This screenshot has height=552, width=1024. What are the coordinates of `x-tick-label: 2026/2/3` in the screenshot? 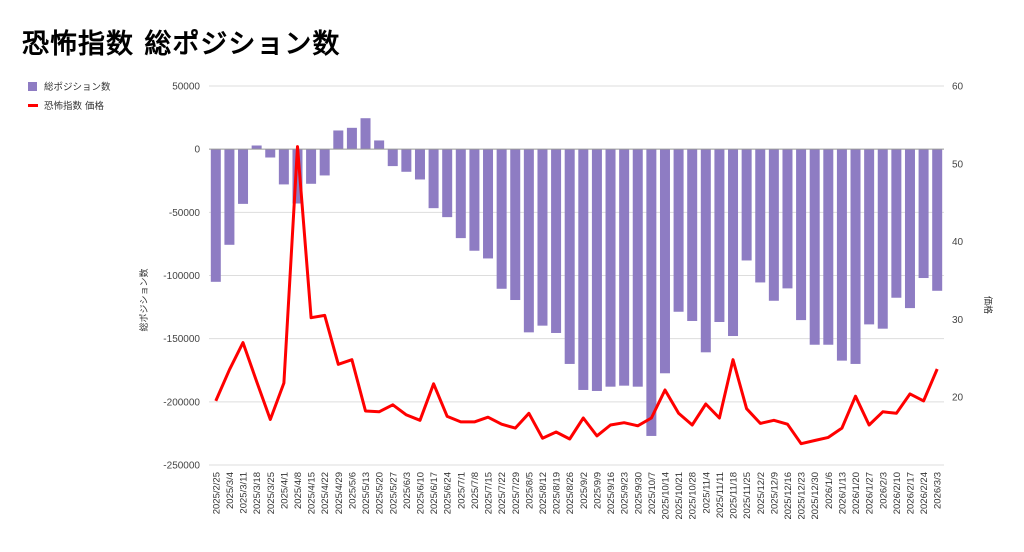 It's located at (883, 490).